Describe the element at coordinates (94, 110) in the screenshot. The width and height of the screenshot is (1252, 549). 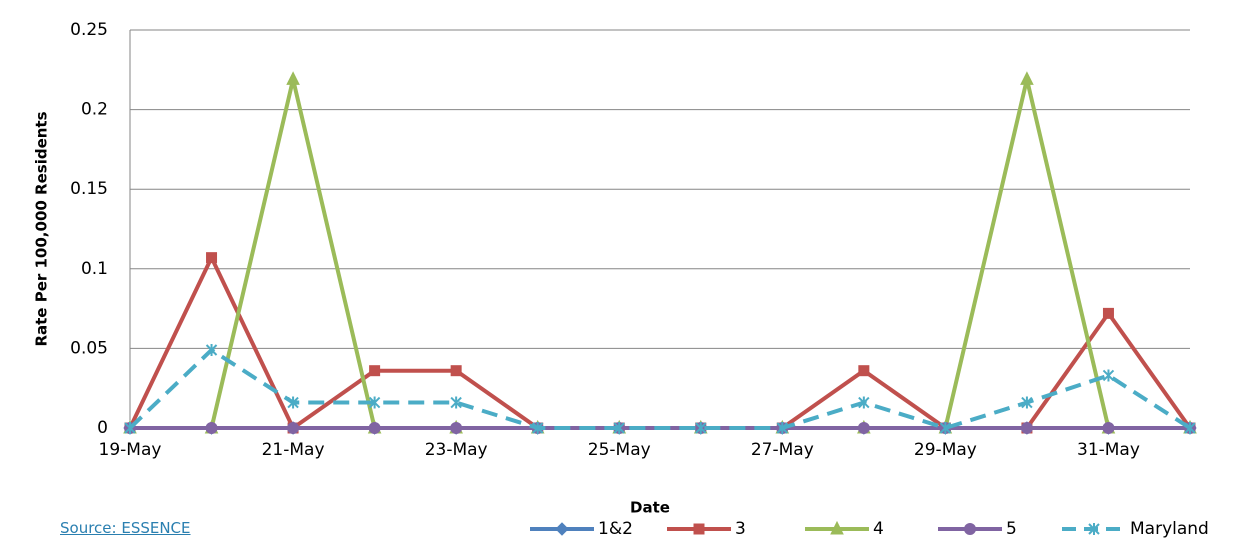
I see `y-tick-label: 0.2` at that location.